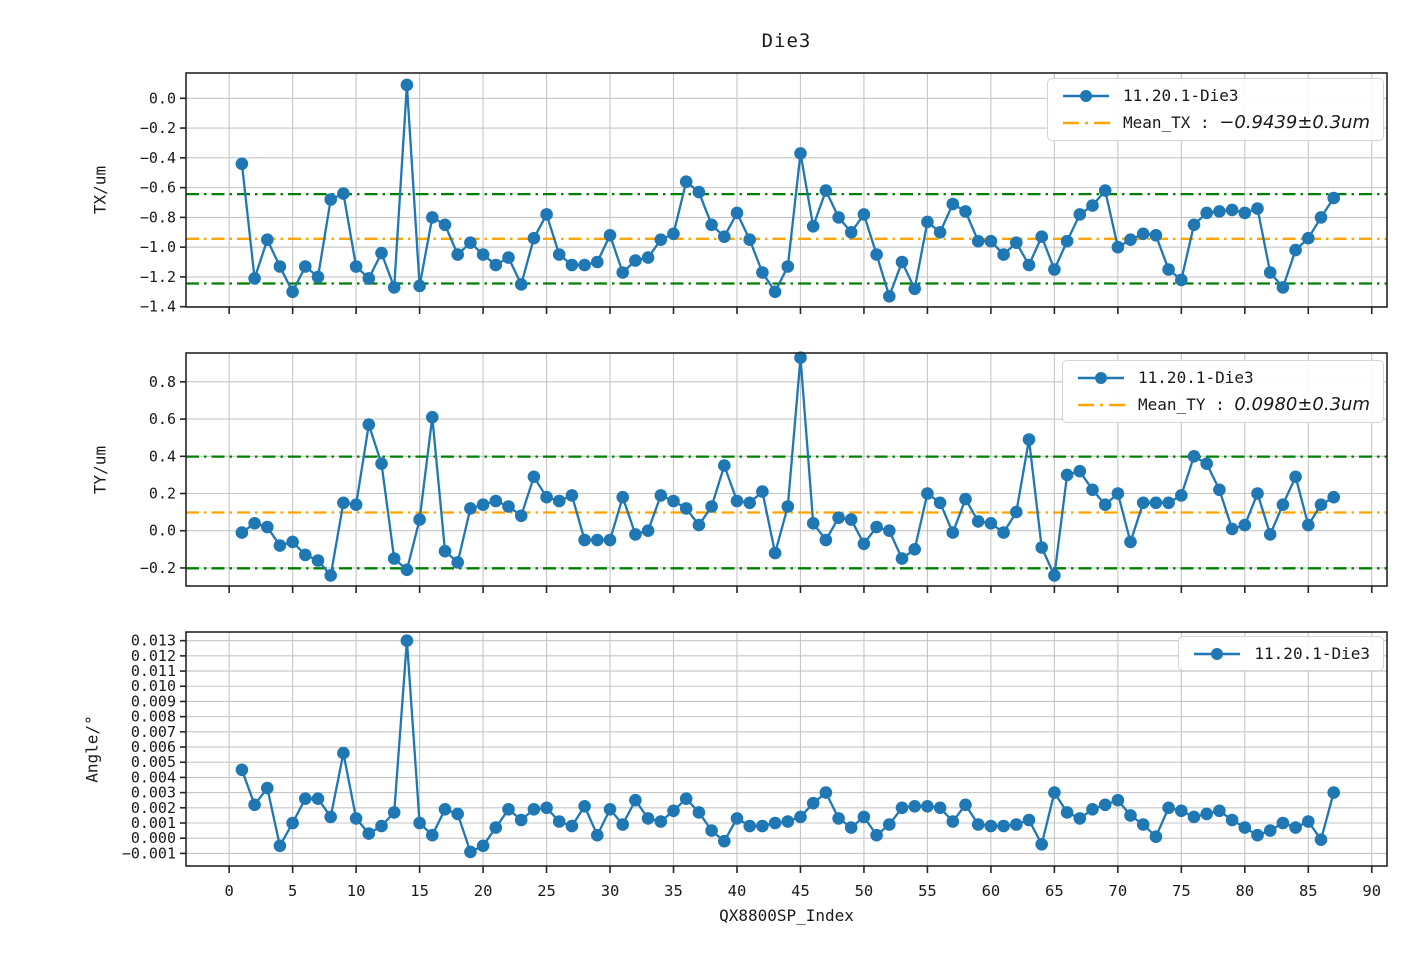 This screenshot has height=975, width=1420. I want to click on y-tick-label: 0.011, so click(153, 671).